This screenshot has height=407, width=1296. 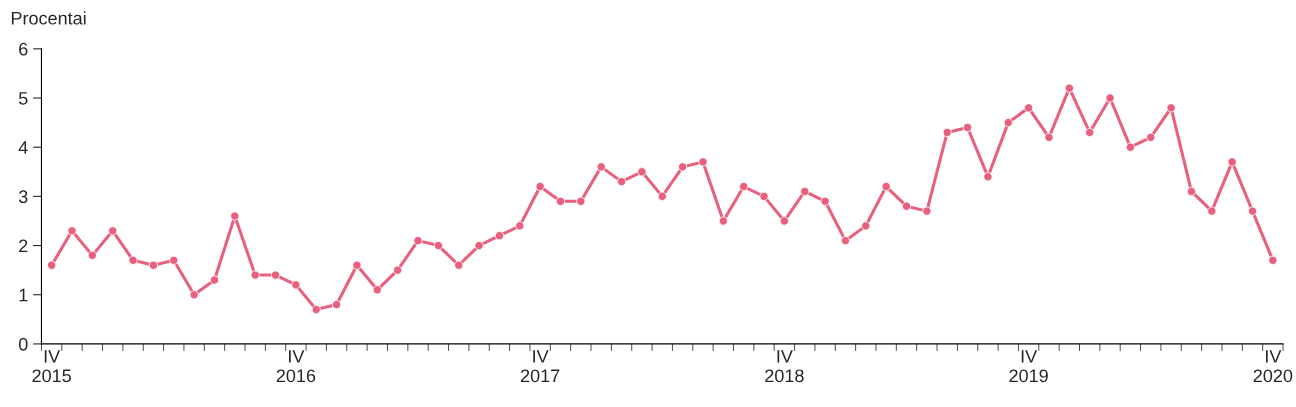 What do you see at coordinates (48, 18) in the screenshot?
I see `y-axis-title: Procentai` at bounding box center [48, 18].